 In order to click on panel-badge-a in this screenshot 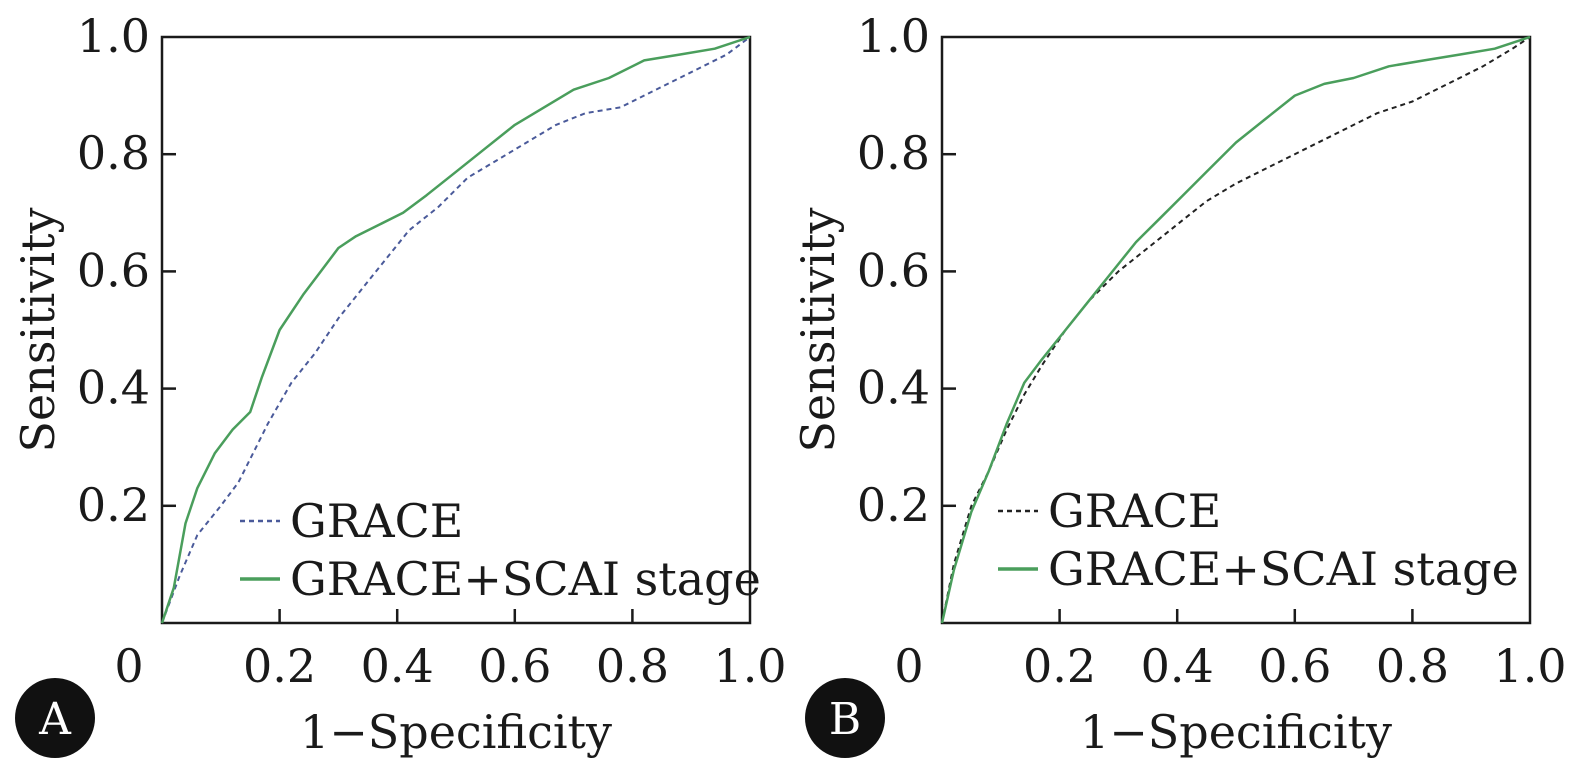, I will do `click(55, 718)`.